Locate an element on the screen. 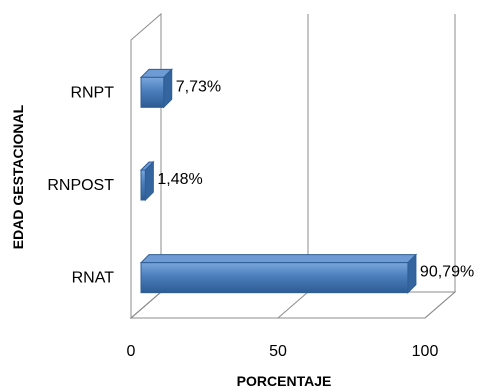 This screenshot has width=491, height=392. x-tick-label: 0 is located at coordinates (131, 351).